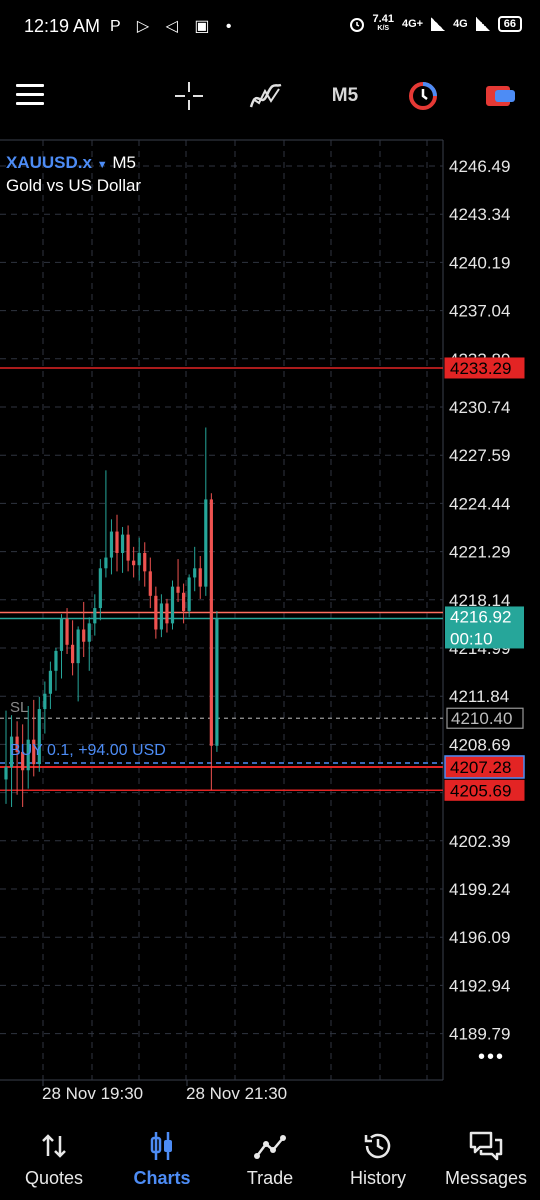 The height and width of the screenshot is (1200, 540). Describe the element at coordinates (479, 841) in the screenshot. I see `price-axis-label: 4202.39` at that location.